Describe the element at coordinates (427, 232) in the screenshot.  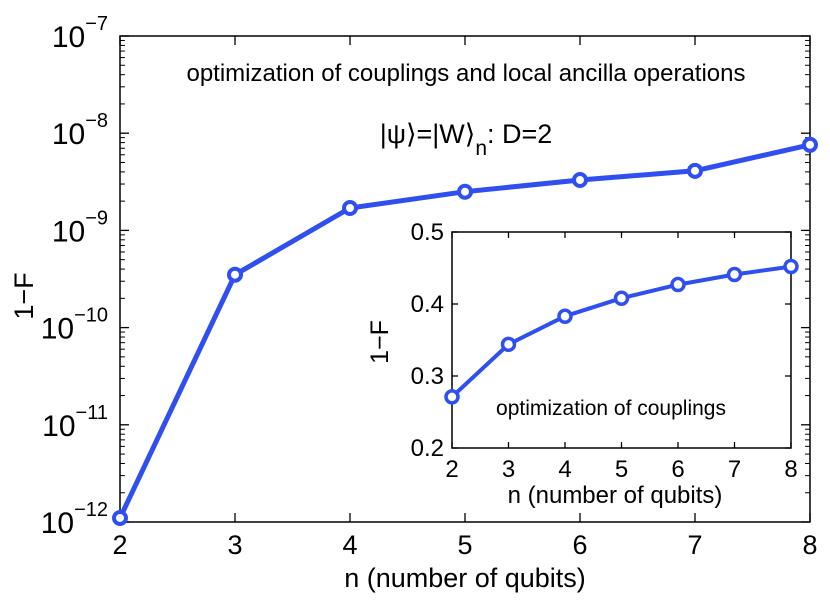
I see `inset-ytick-label: 0.5` at that location.